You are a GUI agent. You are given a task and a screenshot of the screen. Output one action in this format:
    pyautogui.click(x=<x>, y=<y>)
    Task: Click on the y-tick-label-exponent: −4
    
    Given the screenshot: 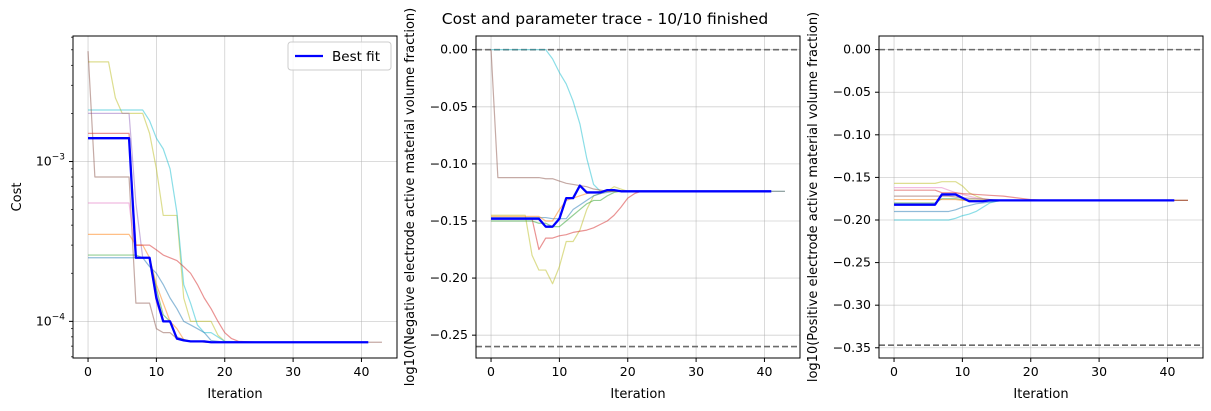 What is the action you would take?
    pyautogui.click(x=59, y=317)
    